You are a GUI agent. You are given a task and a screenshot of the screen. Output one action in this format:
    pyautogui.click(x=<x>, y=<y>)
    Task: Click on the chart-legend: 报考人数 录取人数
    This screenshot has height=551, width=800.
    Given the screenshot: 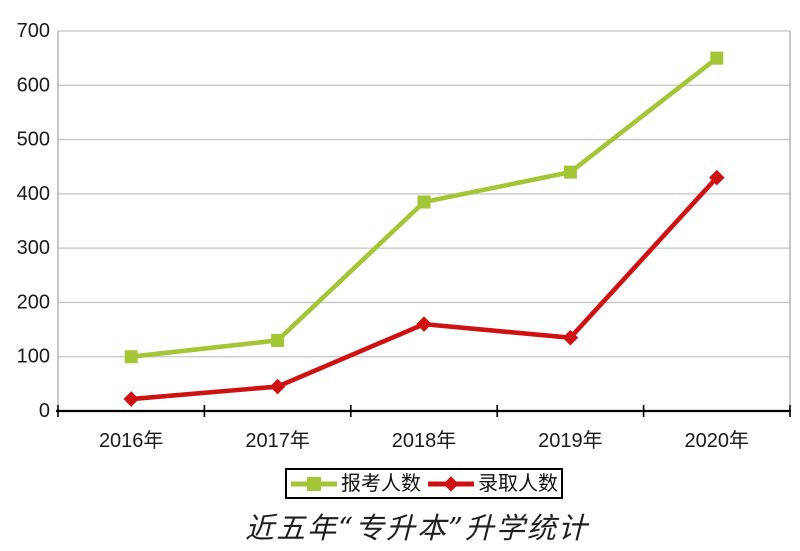 What is the action you would take?
    pyautogui.click(x=424, y=483)
    